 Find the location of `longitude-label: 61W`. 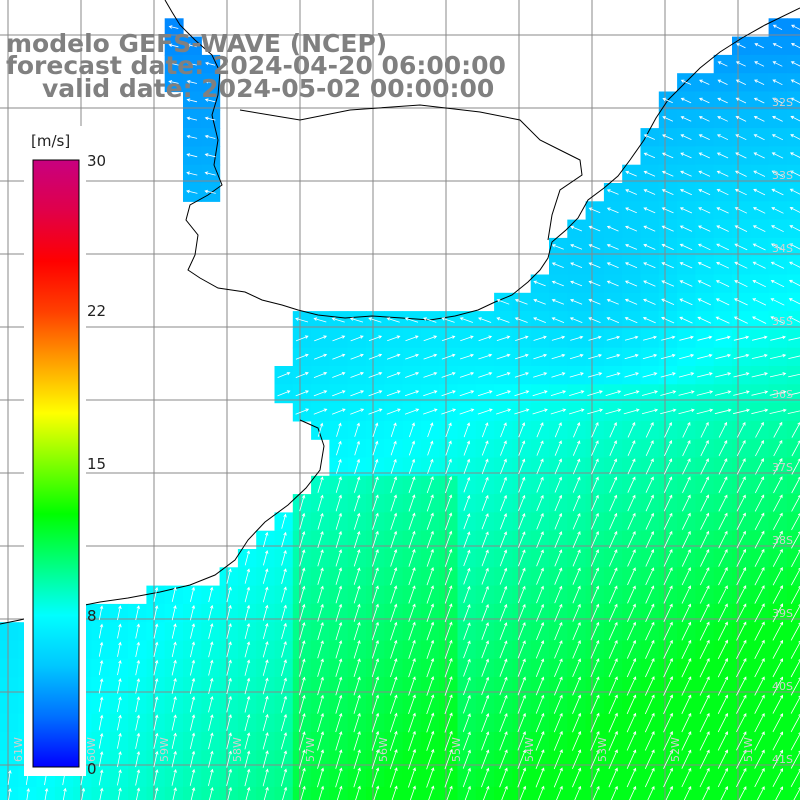

longitude-label: 61W is located at coordinates (18, 749).